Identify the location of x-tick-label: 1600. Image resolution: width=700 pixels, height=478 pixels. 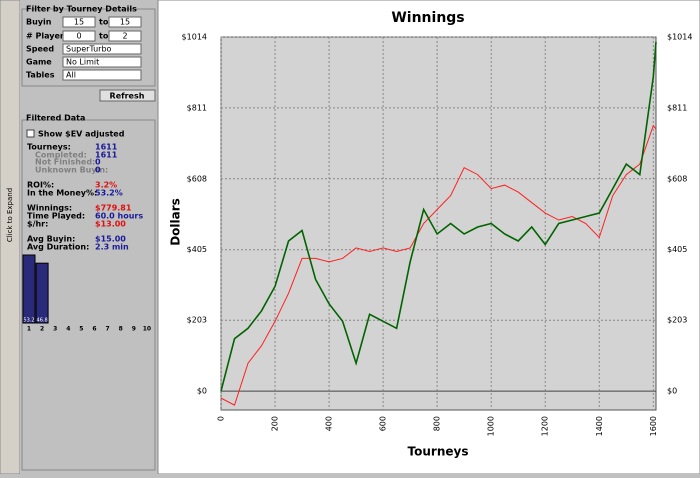
(653, 426).